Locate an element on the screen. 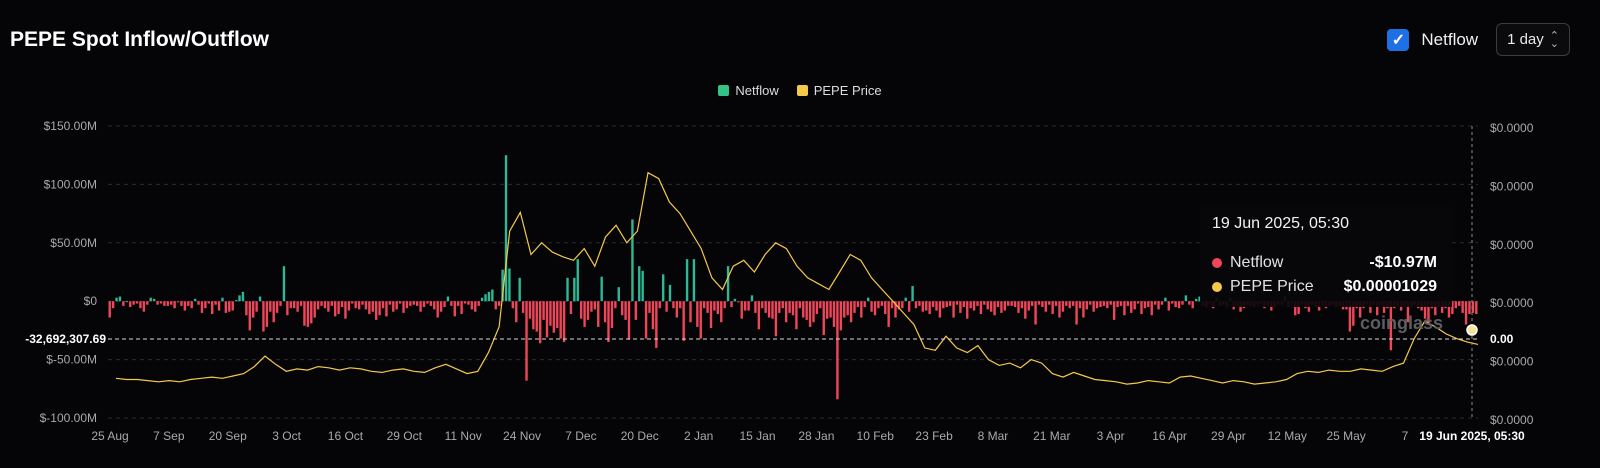  x-tick-label: 25 Aug is located at coordinates (109, 436).